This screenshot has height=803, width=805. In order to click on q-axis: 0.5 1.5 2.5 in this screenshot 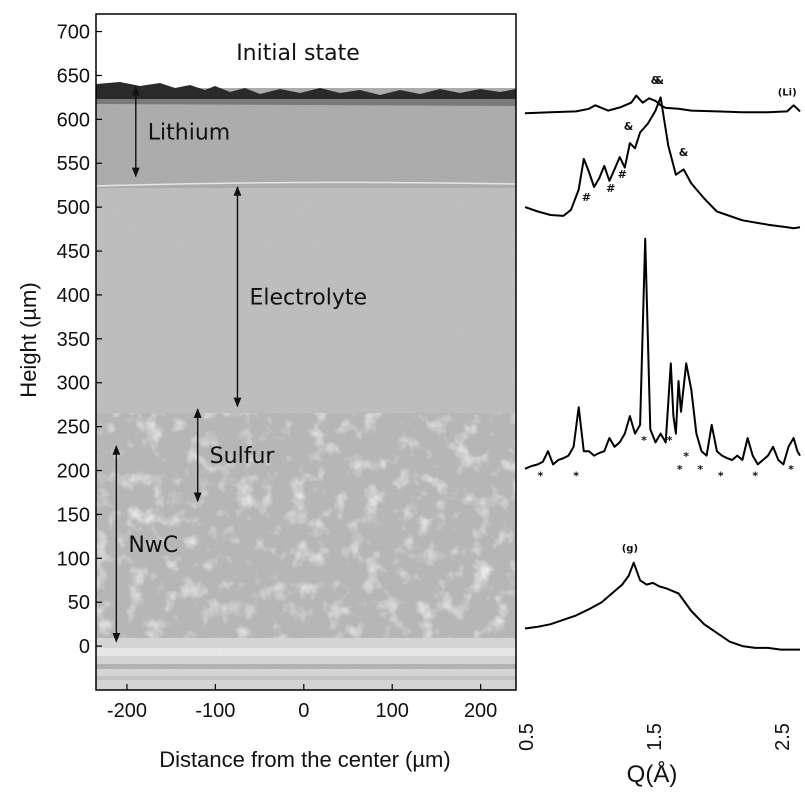, I will do `click(655, 737)`.